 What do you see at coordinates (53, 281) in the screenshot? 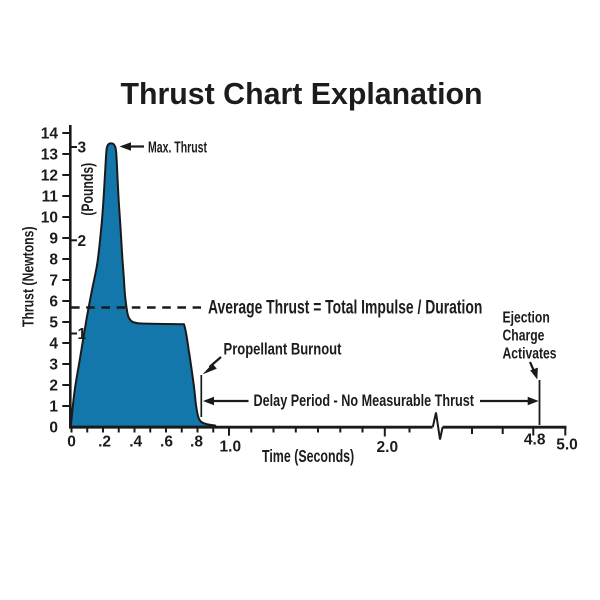
I see `svg-text: 7` at bounding box center [53, 281].